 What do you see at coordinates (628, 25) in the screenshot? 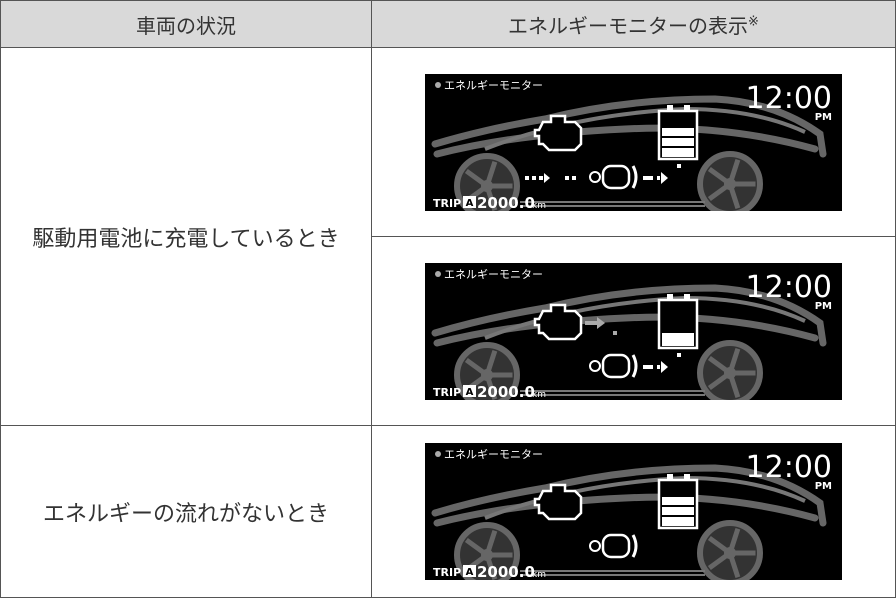
I see `header-text: エネルギーモニターの表示` at bounding box center [628, 25].